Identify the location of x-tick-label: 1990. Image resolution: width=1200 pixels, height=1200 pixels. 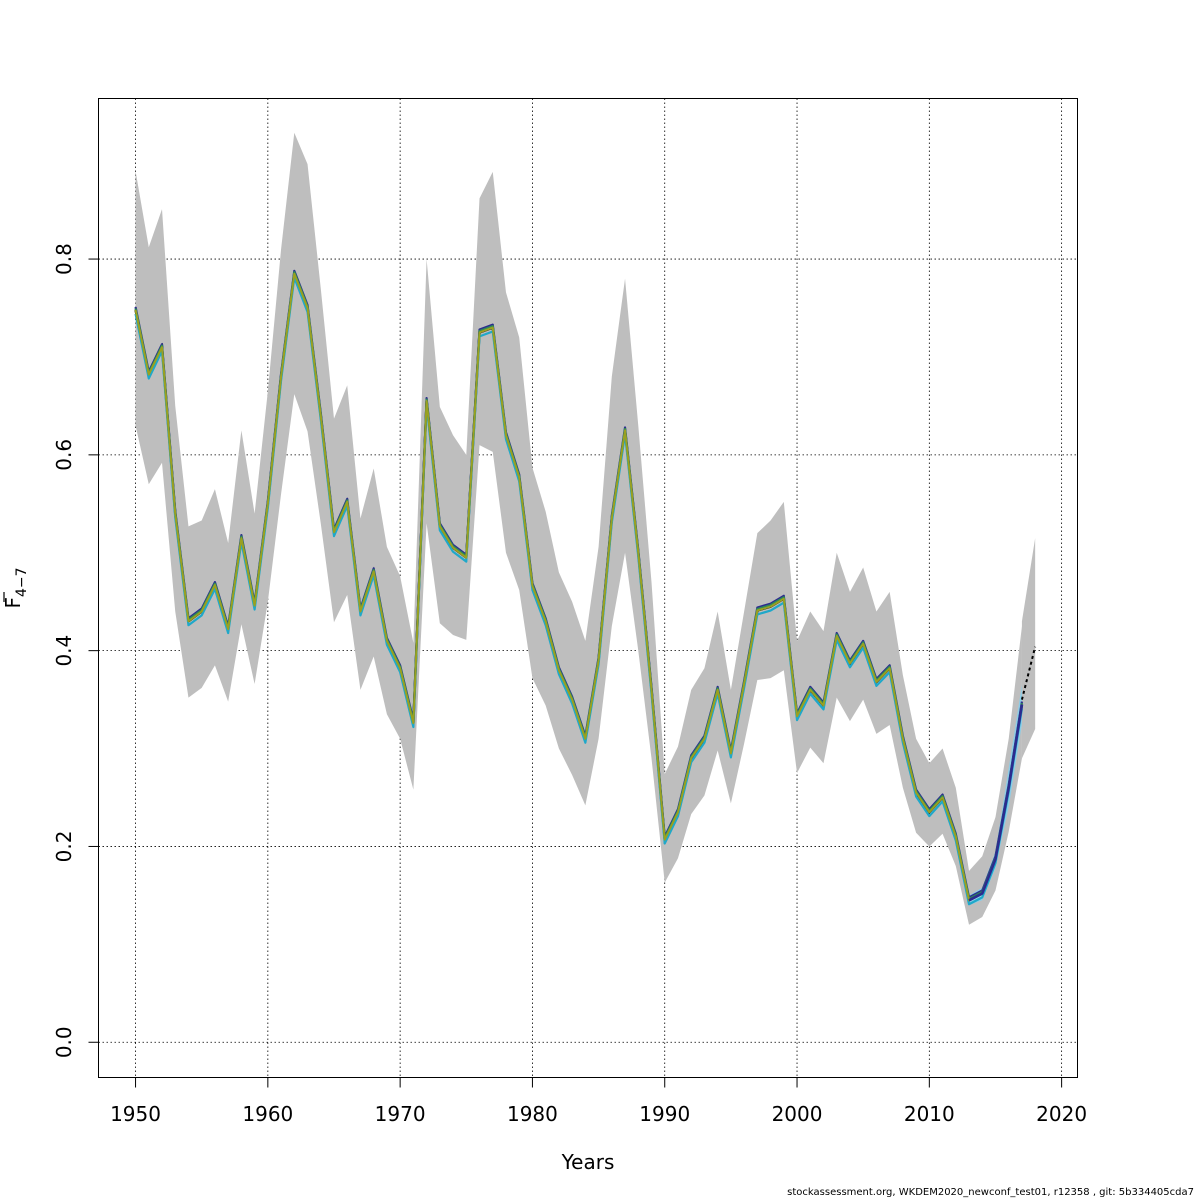
(664, 1114).